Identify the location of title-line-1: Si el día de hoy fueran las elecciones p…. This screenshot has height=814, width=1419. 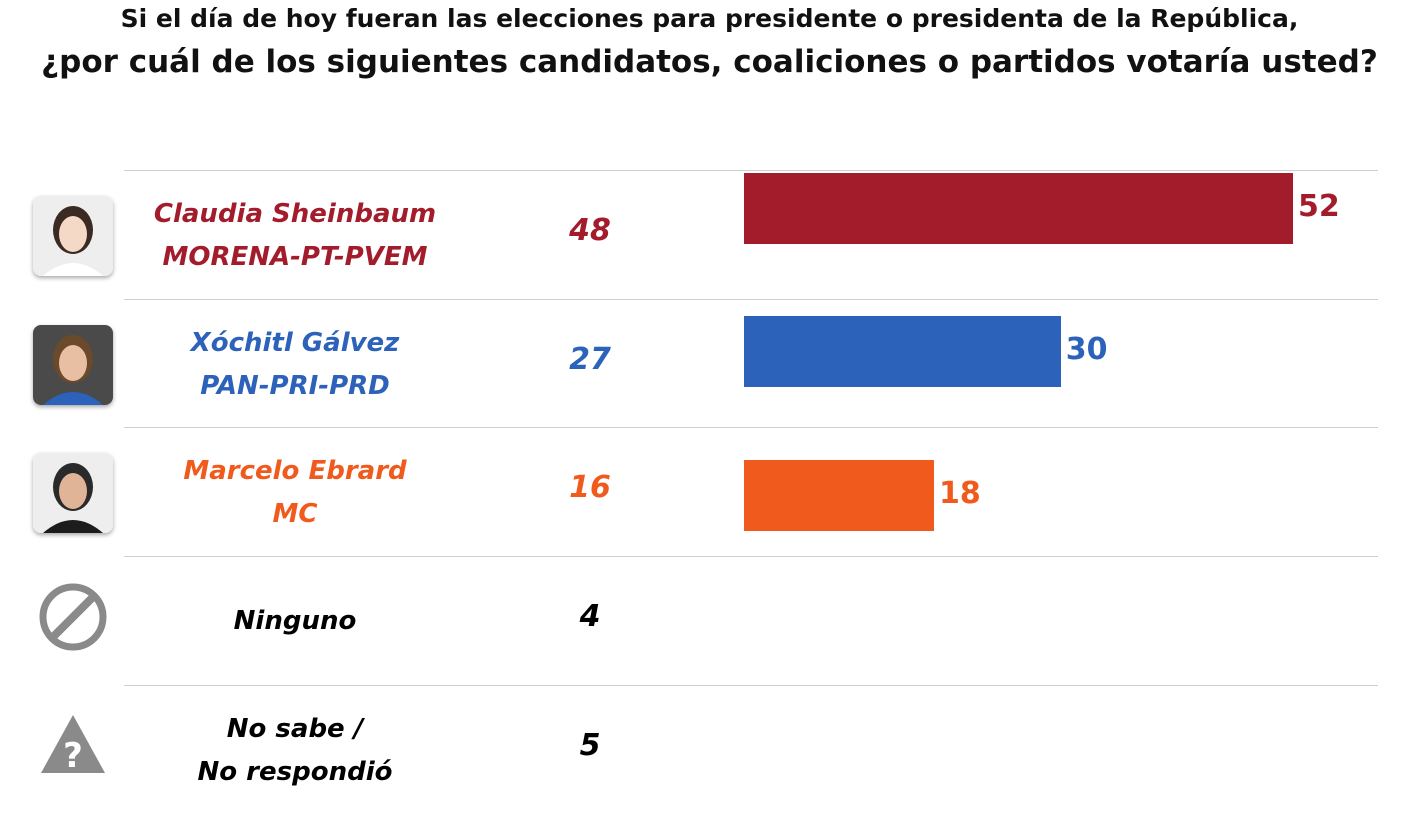
(709, 18).